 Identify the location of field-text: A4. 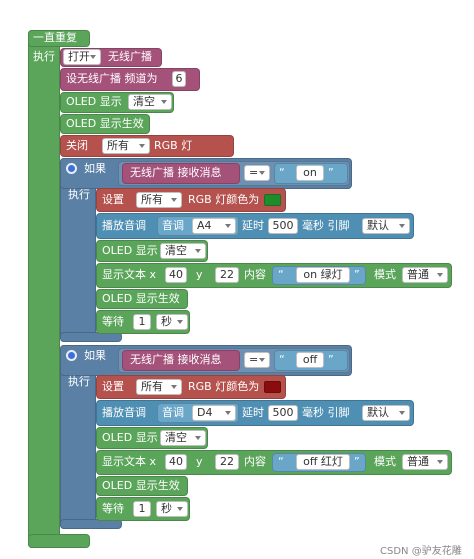
(204, 225).